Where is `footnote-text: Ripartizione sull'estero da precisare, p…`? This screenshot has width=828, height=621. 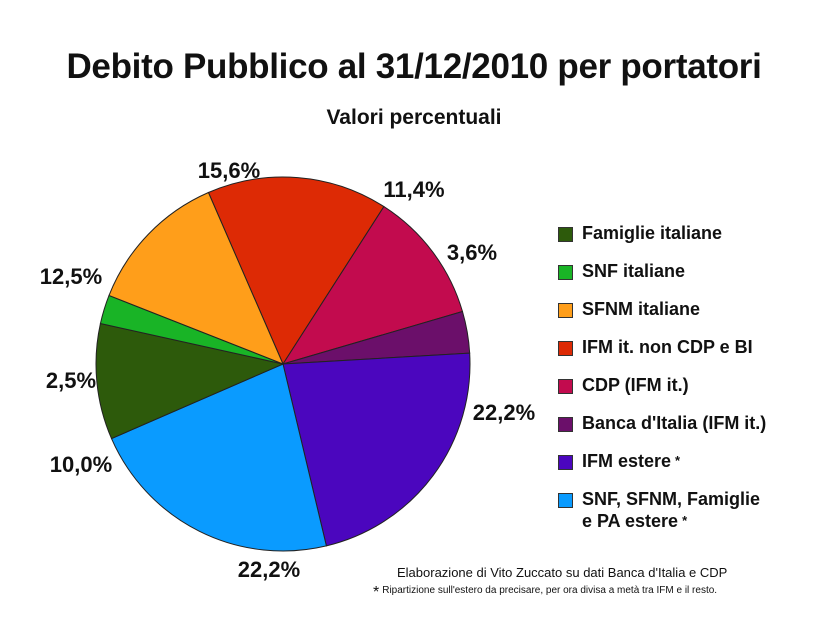
footnote-text: Ripartizione sull'estero da precisare, p… is located at coordinates (550, 590).